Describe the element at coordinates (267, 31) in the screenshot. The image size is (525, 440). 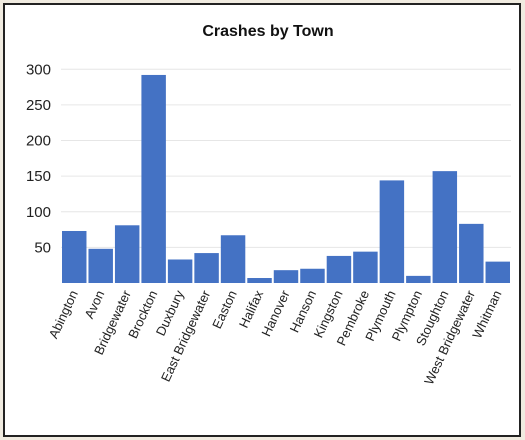
I see `chart-title: Crashes by Town` at that location.